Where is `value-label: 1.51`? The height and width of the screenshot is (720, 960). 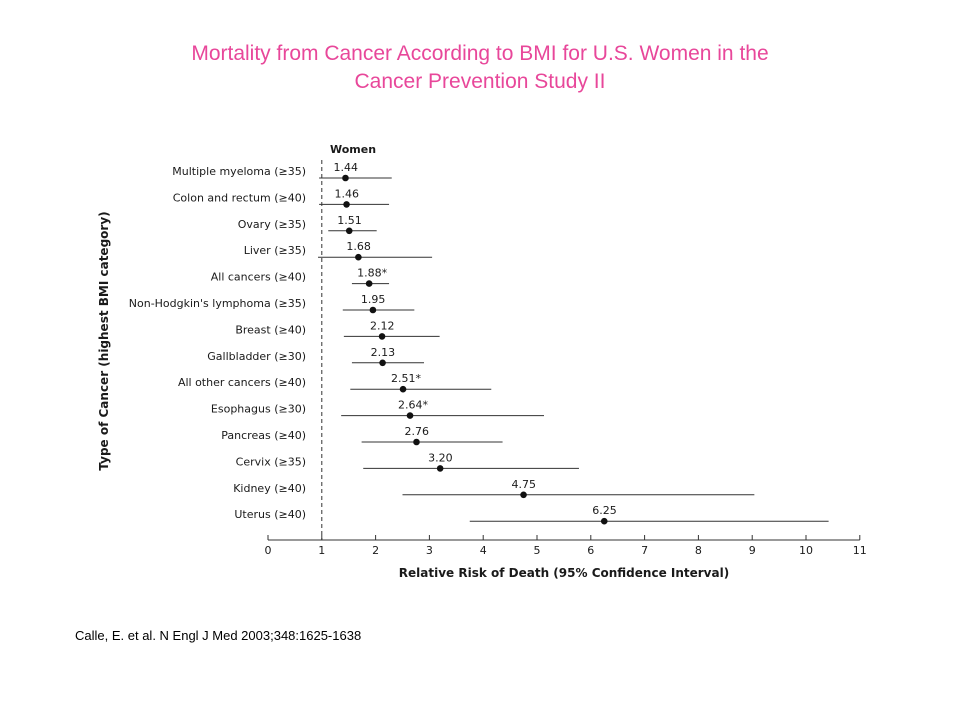 value-label: 1.51 is located at coordinates (349, 220).